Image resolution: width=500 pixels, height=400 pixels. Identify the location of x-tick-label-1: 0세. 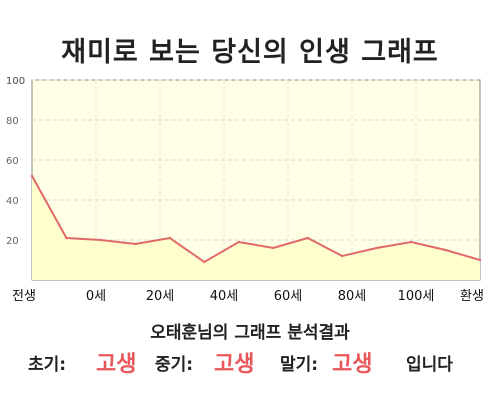
(96, 296).